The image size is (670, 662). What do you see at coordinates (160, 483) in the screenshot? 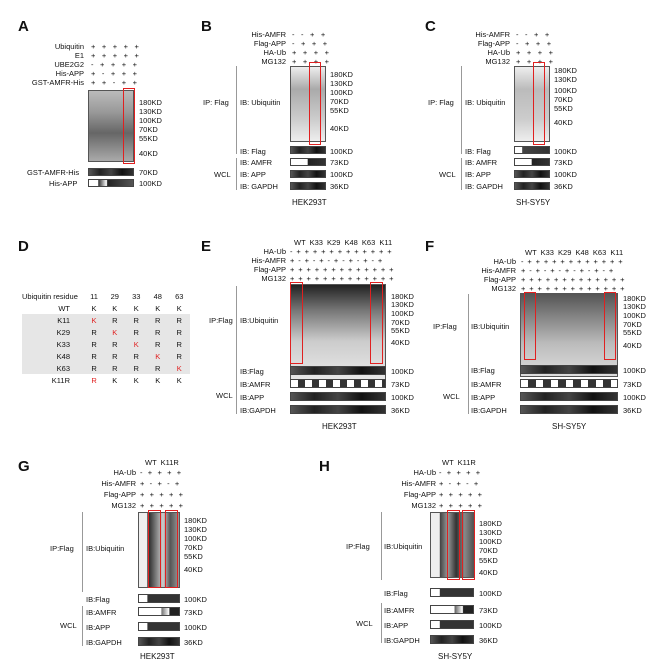
I see `signs-row: + - + - +` at bounding box center [160, 483].